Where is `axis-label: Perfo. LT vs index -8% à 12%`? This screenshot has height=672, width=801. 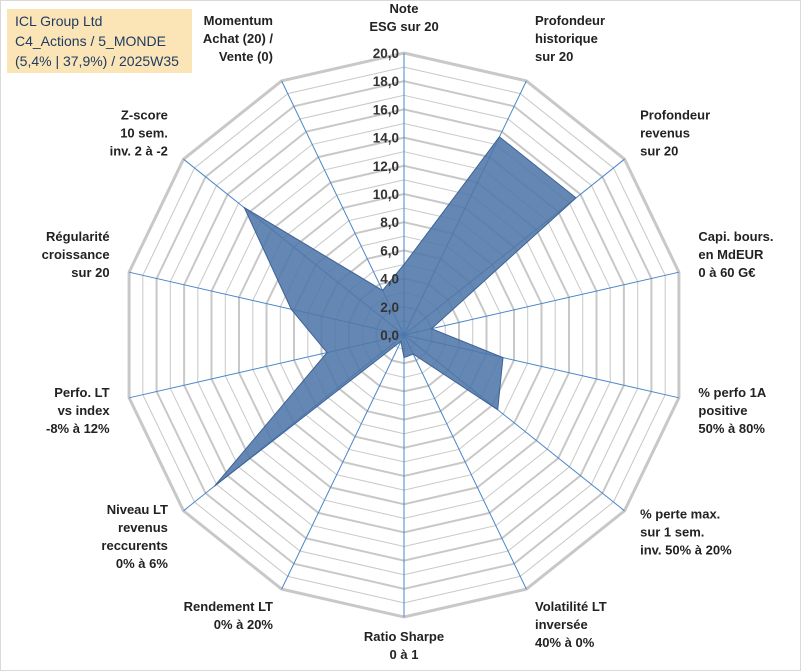
axis-label: Perfo. LT vs index -8% à 12% is located at coordinates (78, 410).